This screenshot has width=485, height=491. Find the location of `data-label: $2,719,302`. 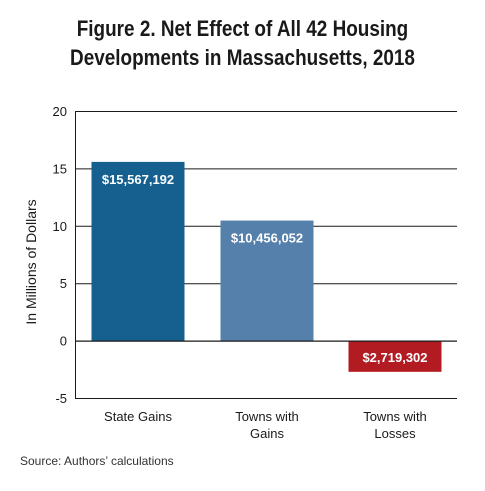

data-label: $2,719,302 is located at coordinates (394, 357).